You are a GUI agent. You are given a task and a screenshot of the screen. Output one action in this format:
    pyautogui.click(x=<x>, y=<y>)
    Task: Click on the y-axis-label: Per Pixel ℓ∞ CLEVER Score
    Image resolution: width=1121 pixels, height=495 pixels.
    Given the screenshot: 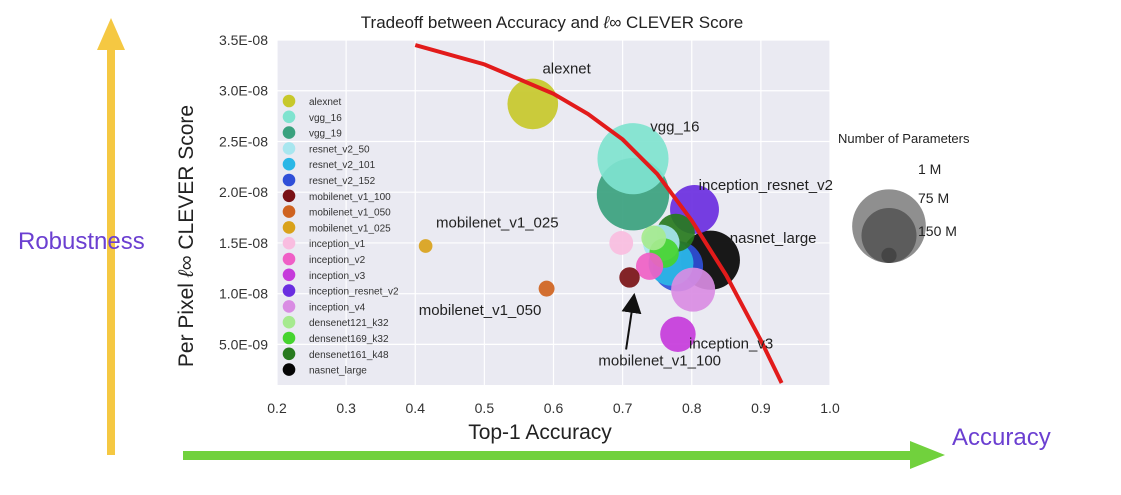 What is the action you would take?
    pyautogui.click(x=186, y=236)
    